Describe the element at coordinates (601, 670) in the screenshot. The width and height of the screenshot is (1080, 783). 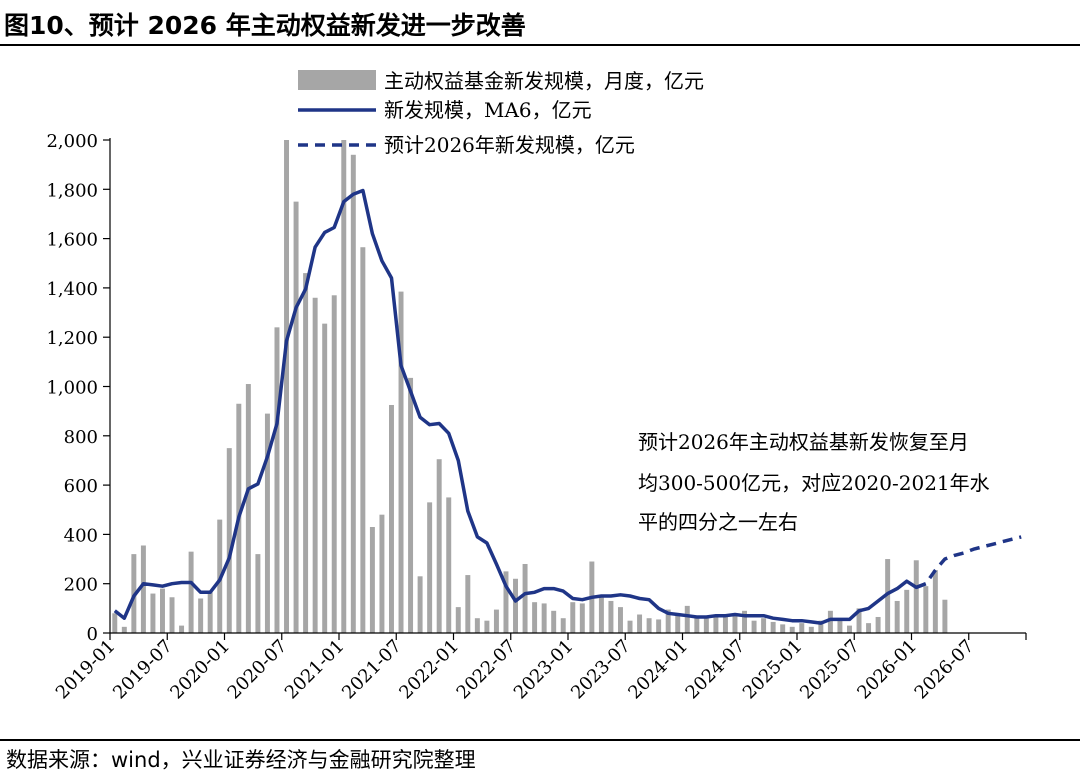
I see `x-tick-label: 2023-07` at that location.